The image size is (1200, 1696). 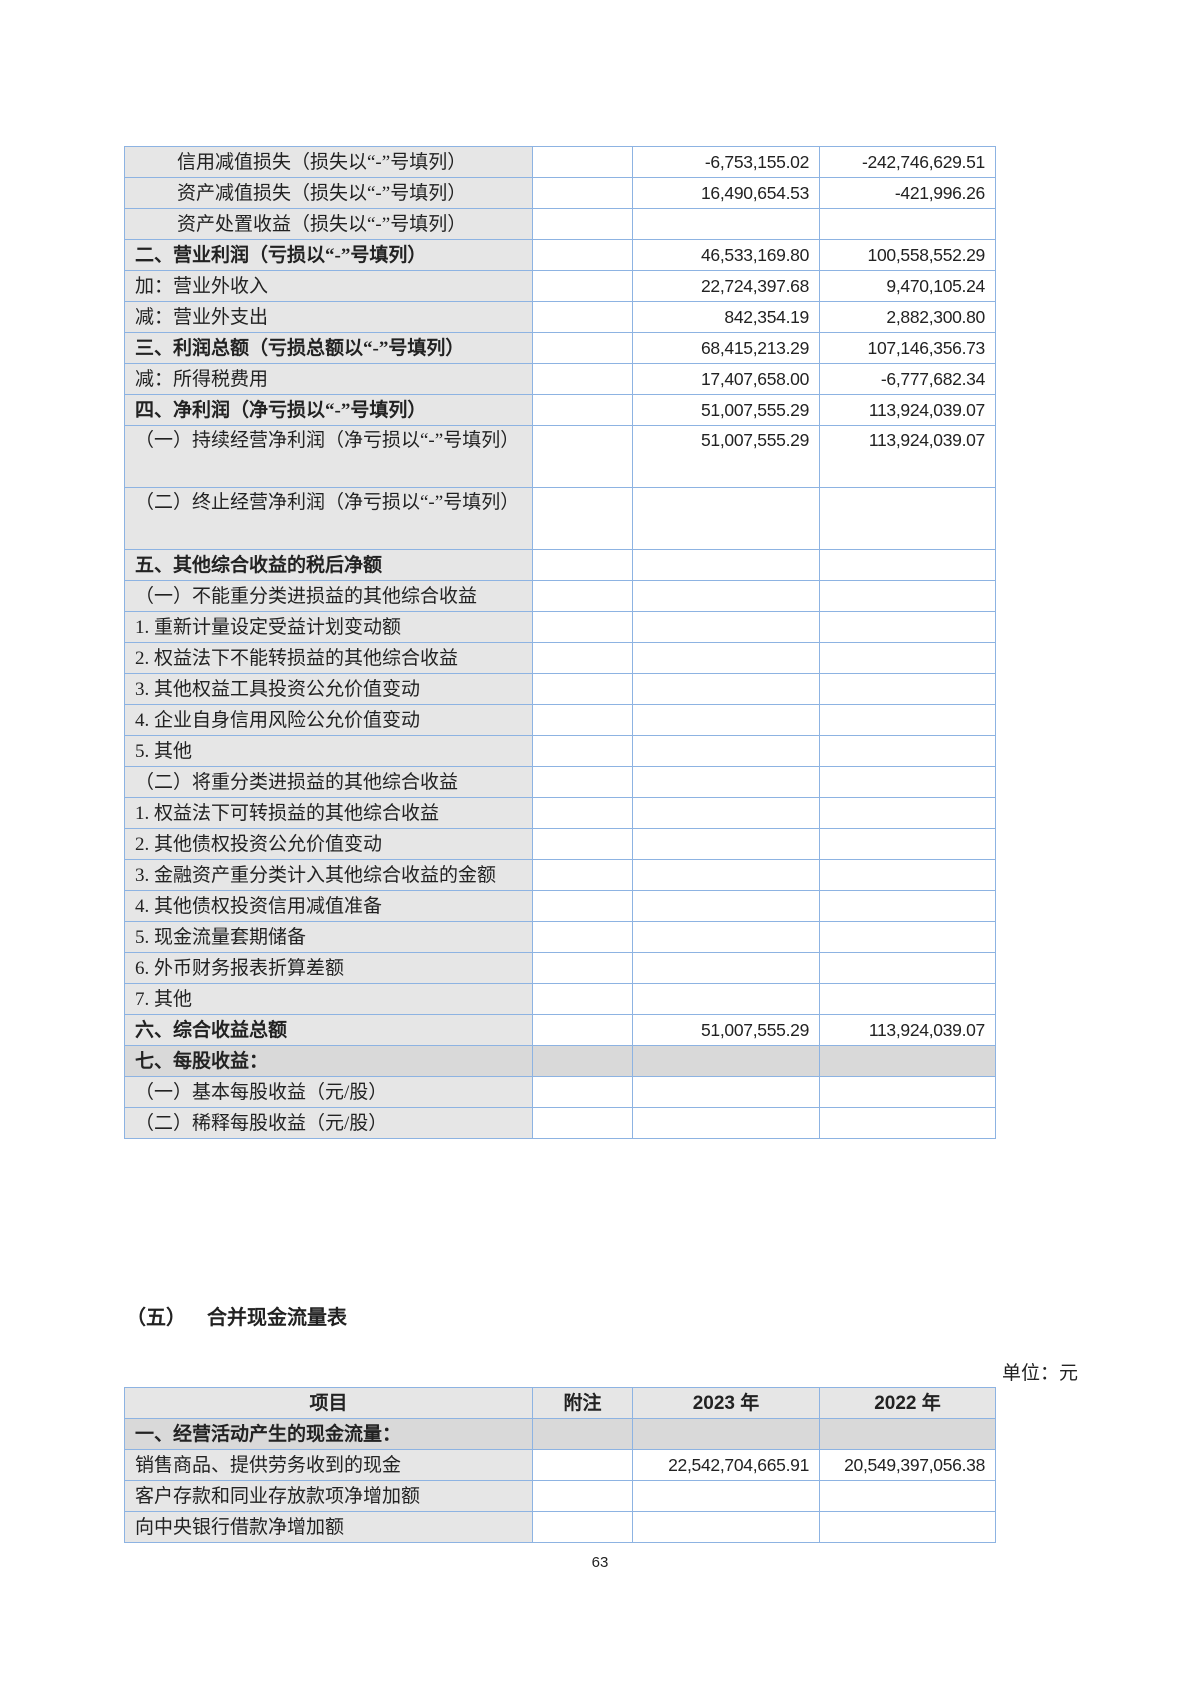 What do you see at coordinates (907, 456) in the screenshot?
I see `value-2022: 113,924,039.07` at bounding box center [907, 456].